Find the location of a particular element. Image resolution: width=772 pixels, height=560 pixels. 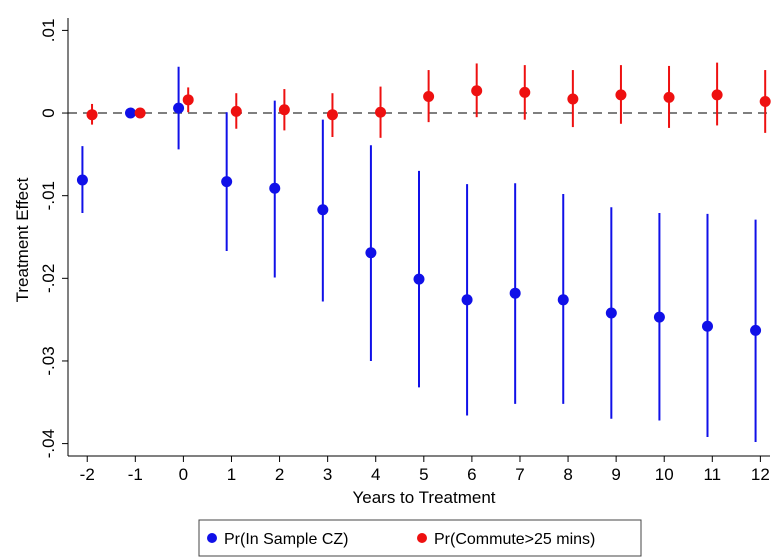

legend: Pr(In Sample CZ) Pr(Commute>25 mins) is located at coordinates (420, 538).